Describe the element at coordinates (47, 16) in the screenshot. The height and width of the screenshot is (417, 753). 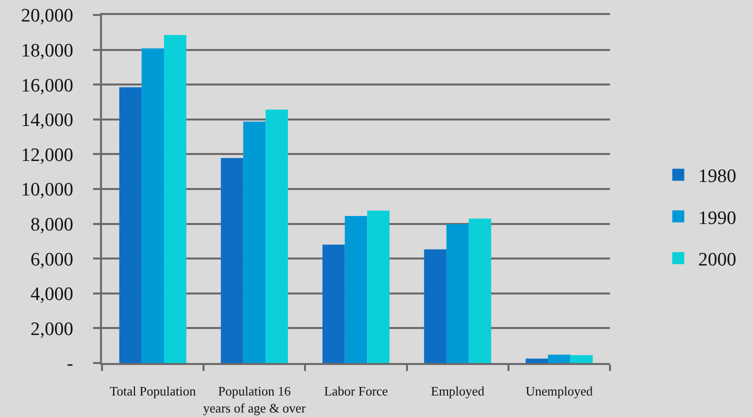
I see `y-tick-label: 20,000` at that location.